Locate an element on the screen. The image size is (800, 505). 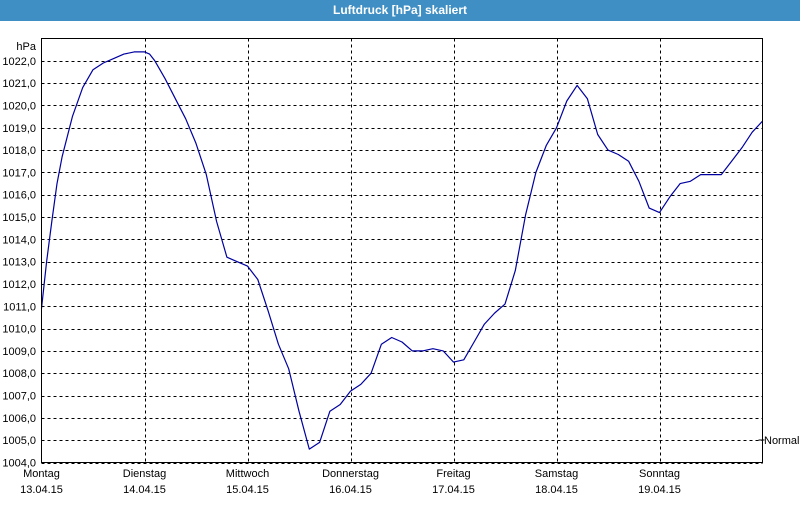
y-tick-label: 1004,0 is located at coordinates (19, 464).